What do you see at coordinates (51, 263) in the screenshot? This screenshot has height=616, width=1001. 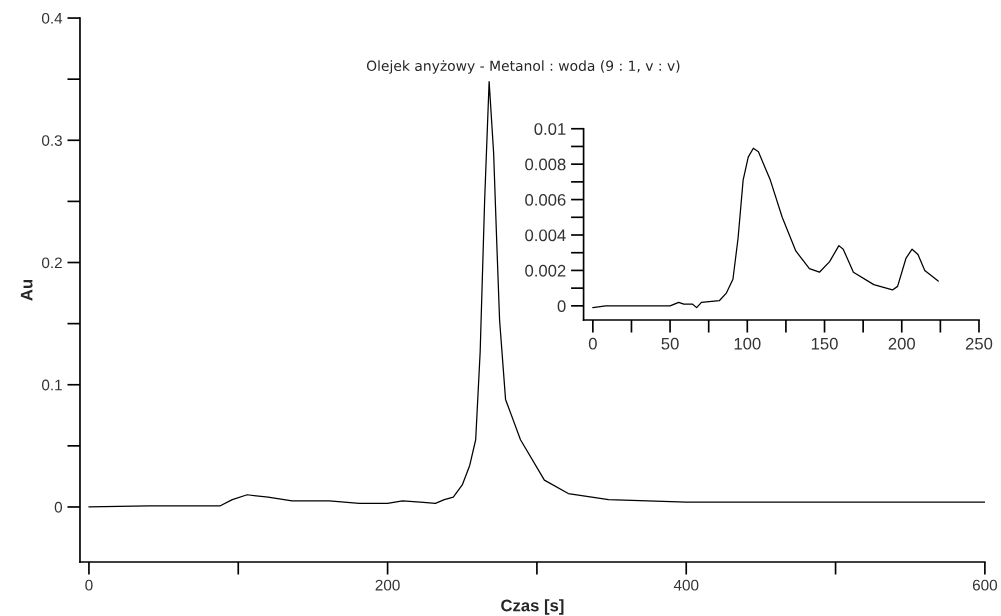 I see `y-tick-label: 0.2` at bounding box center [51, 263].